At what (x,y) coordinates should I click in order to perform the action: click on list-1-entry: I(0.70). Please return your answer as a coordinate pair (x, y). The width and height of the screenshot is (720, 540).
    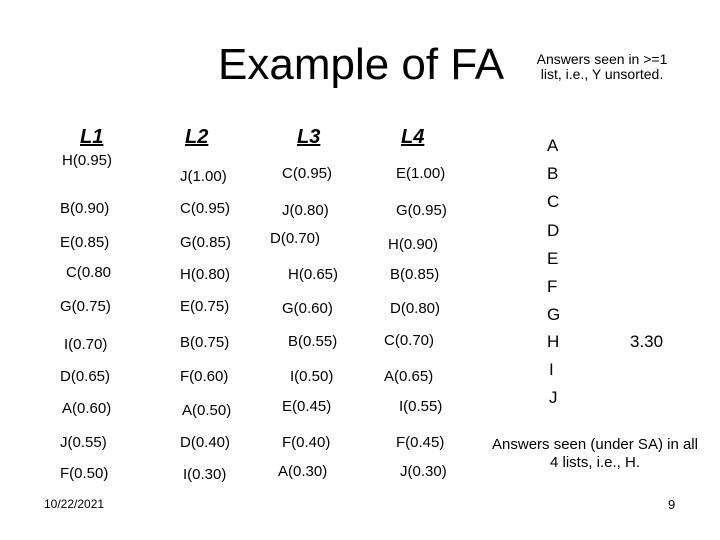
    Looking at the image, I should click on (86, 344).